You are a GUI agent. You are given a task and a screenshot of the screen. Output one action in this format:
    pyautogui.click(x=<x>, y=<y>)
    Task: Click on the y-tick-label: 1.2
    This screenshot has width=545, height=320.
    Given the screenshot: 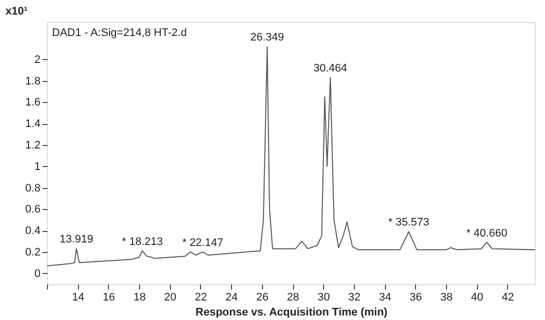 What is the action you would take?
    pyautogui.click(x=32, y=145)
    